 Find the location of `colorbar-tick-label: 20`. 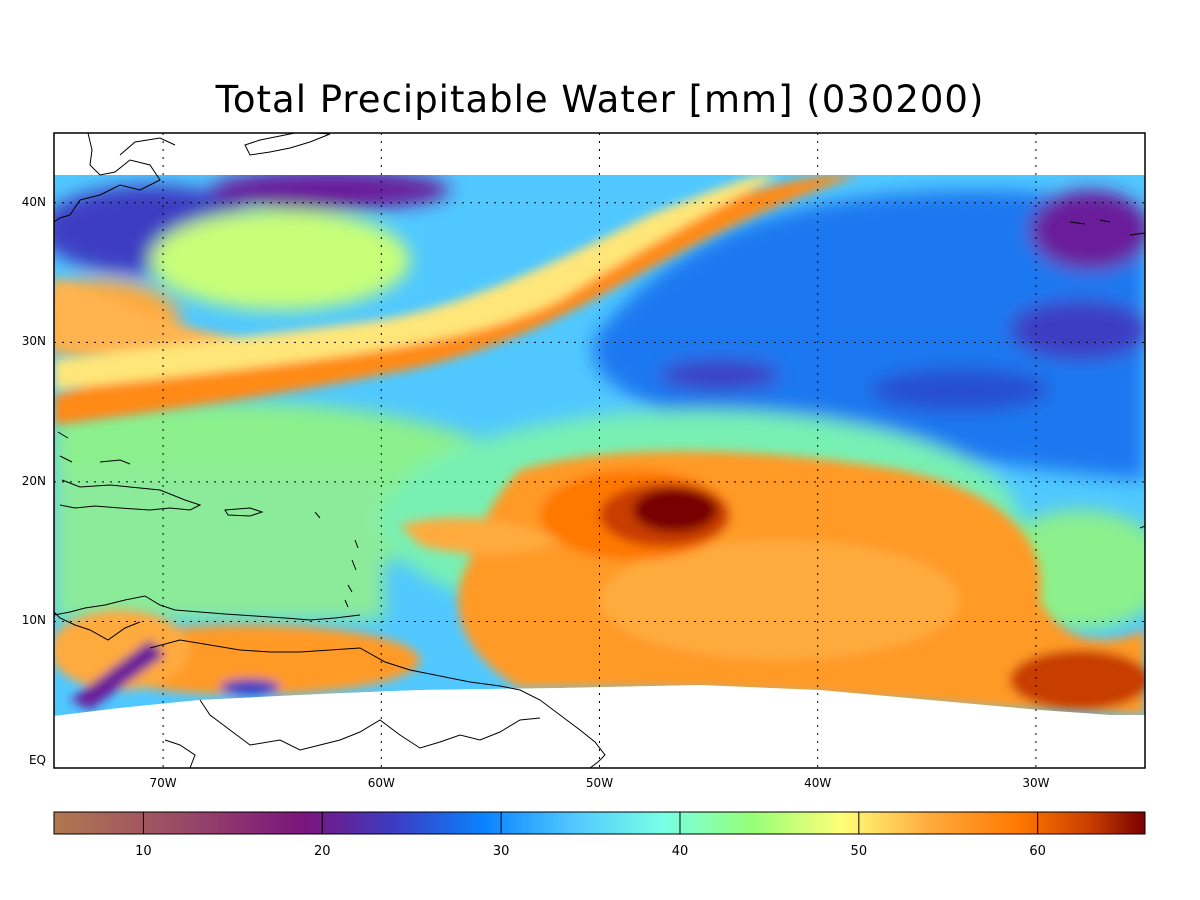

colorbar-tick-label: 20 is located at coordinates (322, 851).